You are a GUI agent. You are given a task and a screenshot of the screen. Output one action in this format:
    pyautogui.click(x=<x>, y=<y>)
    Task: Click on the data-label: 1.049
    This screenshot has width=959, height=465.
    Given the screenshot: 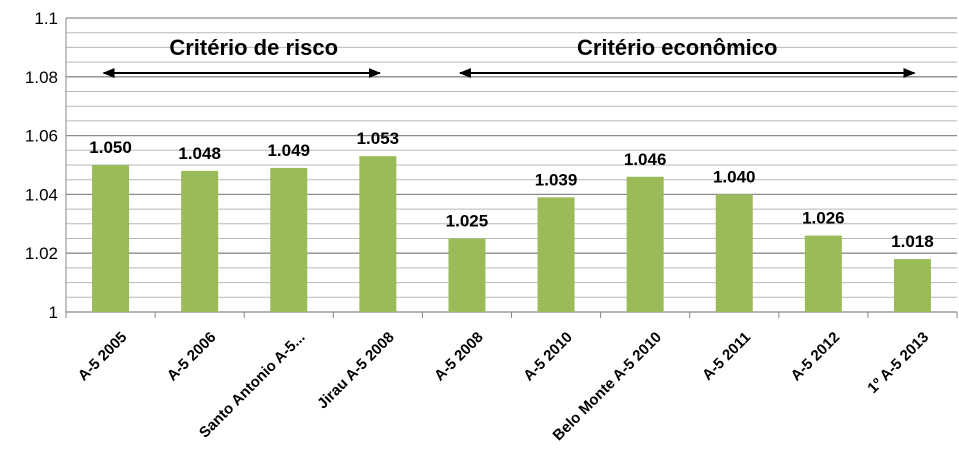 What is the action you would take?
    pyautogui.click(x=288, y=150)
    